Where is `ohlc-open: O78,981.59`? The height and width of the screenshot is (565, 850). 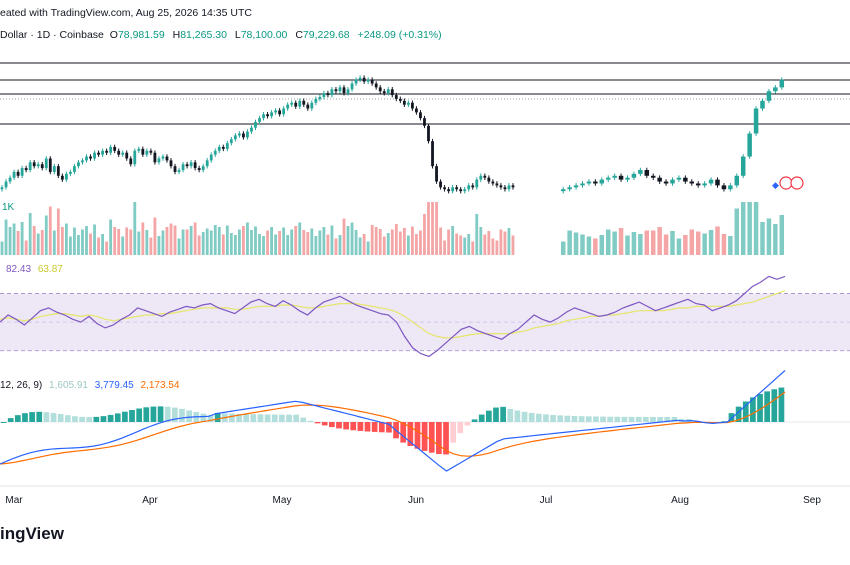
ohlc-open: O78,981.59 is located at coordinates (139, 35).